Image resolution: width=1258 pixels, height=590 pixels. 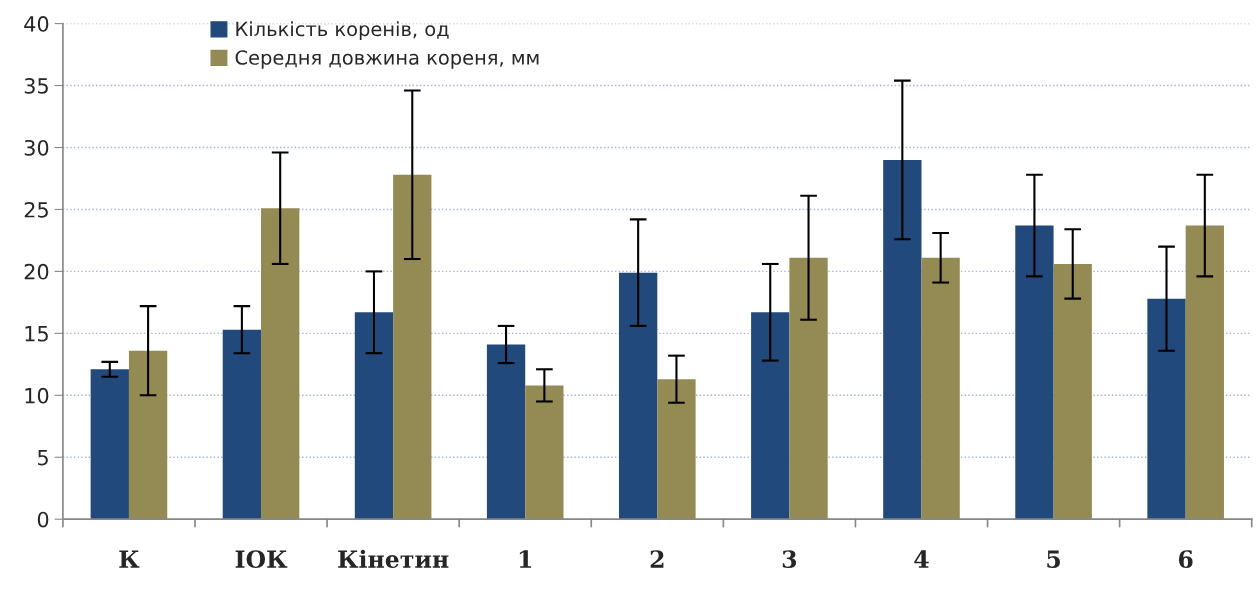 What do you see at coordinates (387, 59) in the screenshot?
I see `legend-label: Середня довжина кореня, мм` at bounding box center [387, 59].